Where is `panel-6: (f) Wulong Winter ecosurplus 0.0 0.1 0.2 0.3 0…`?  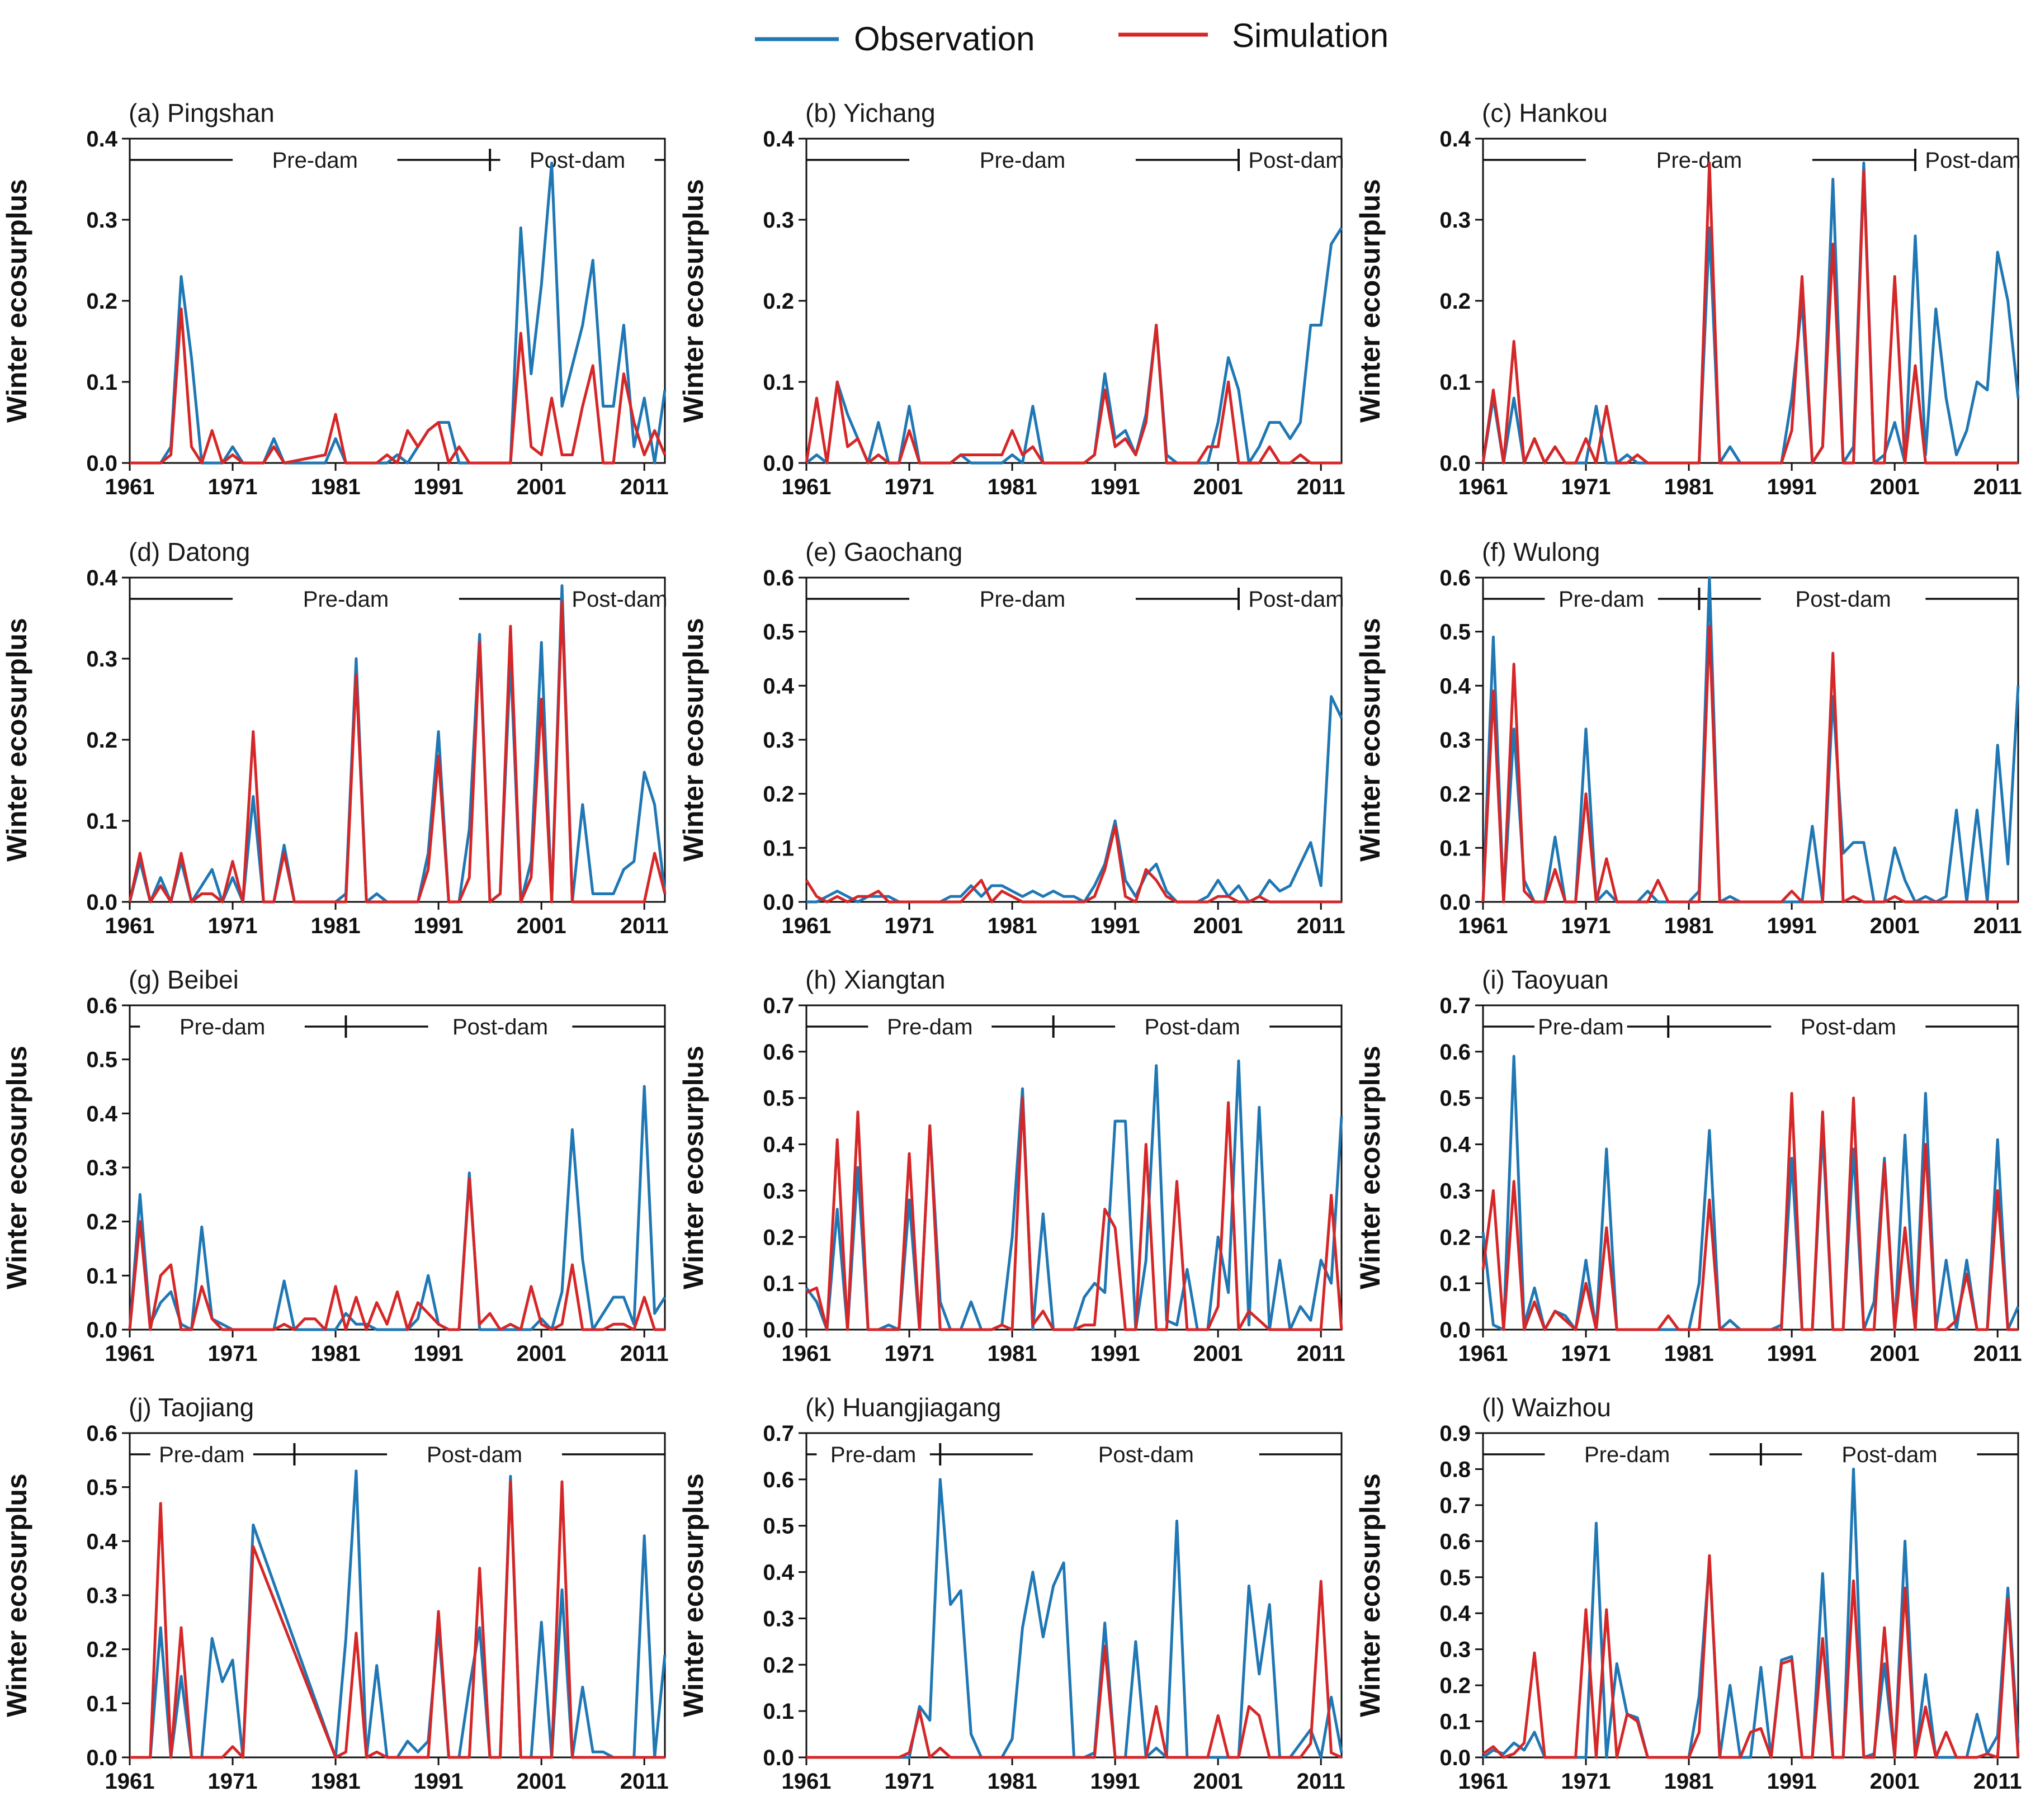
panel-6: (f) Wulong Winter ecosurplus 0.0 0.1 0.2 0.3 0… is located at coordinates (1688, 737).